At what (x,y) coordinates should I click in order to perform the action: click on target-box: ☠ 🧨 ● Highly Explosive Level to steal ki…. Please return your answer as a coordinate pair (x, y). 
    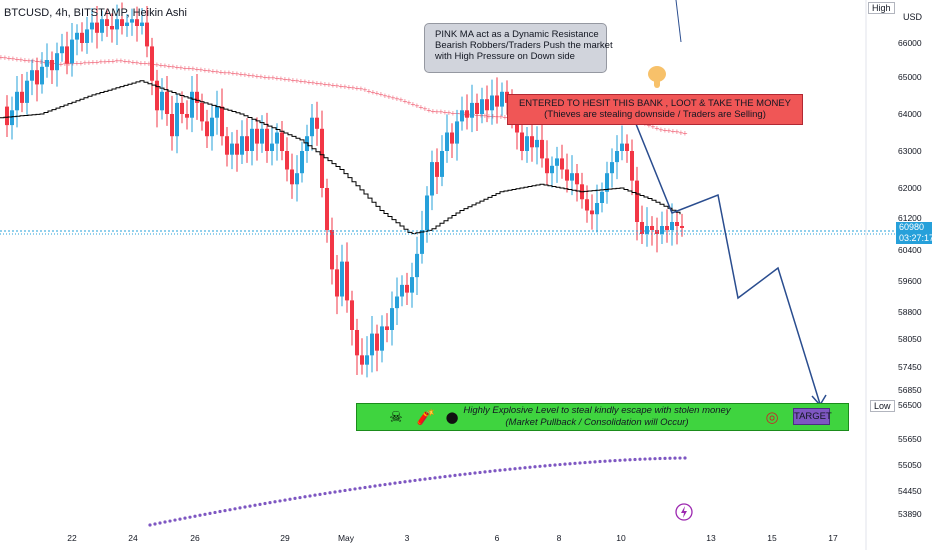
    Looking at the image, I should click on (602, 417).